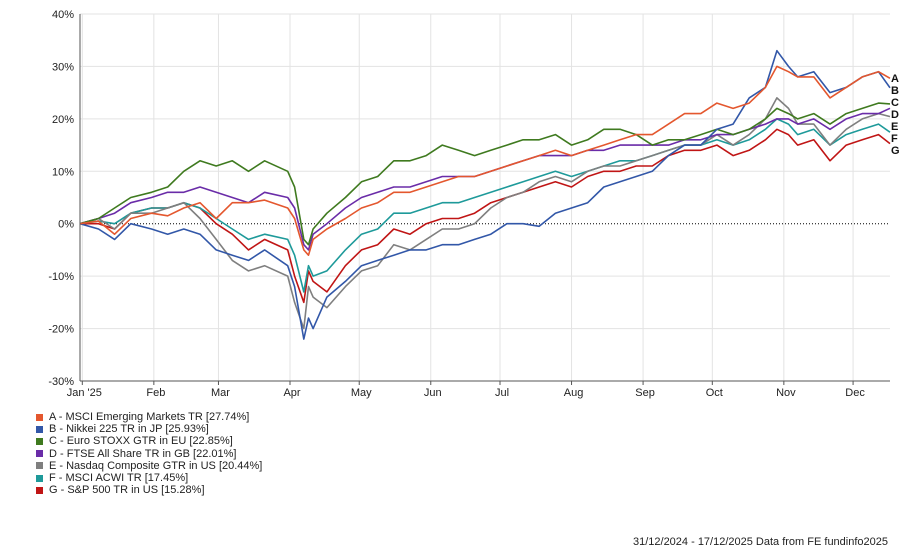 The width and height of the screenshot is (900, 552). I want to click on y-tick-label: 10%, so click(63, 172).